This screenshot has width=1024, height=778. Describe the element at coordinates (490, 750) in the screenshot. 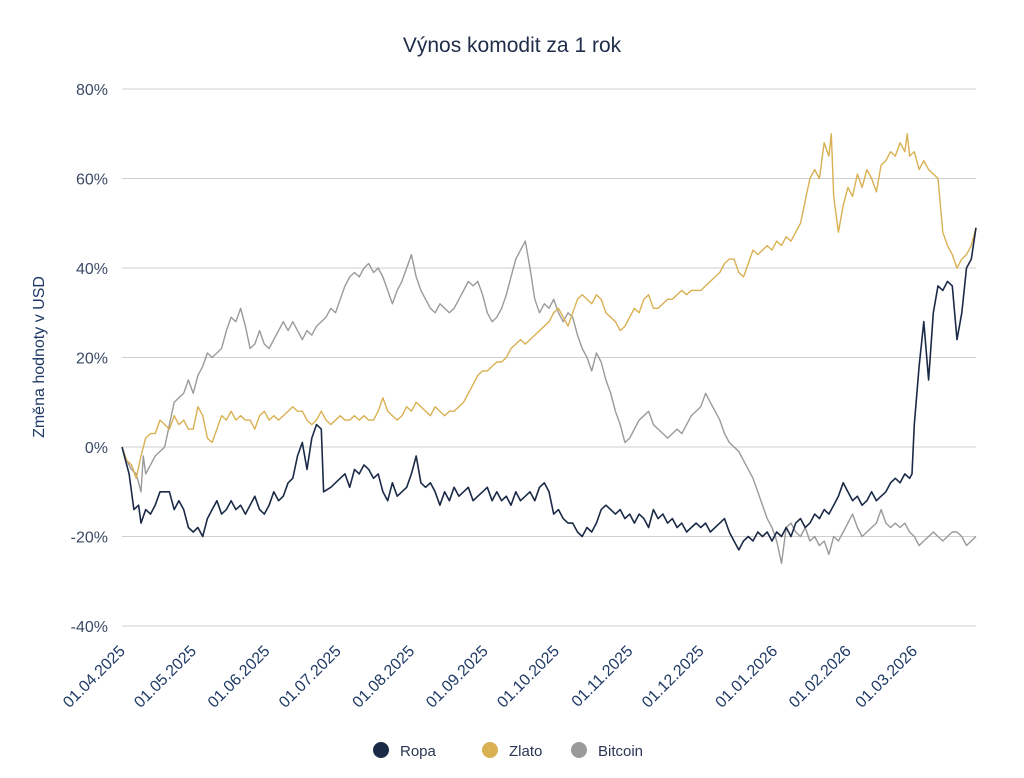

I see `legend-marker-zlato` at that location.